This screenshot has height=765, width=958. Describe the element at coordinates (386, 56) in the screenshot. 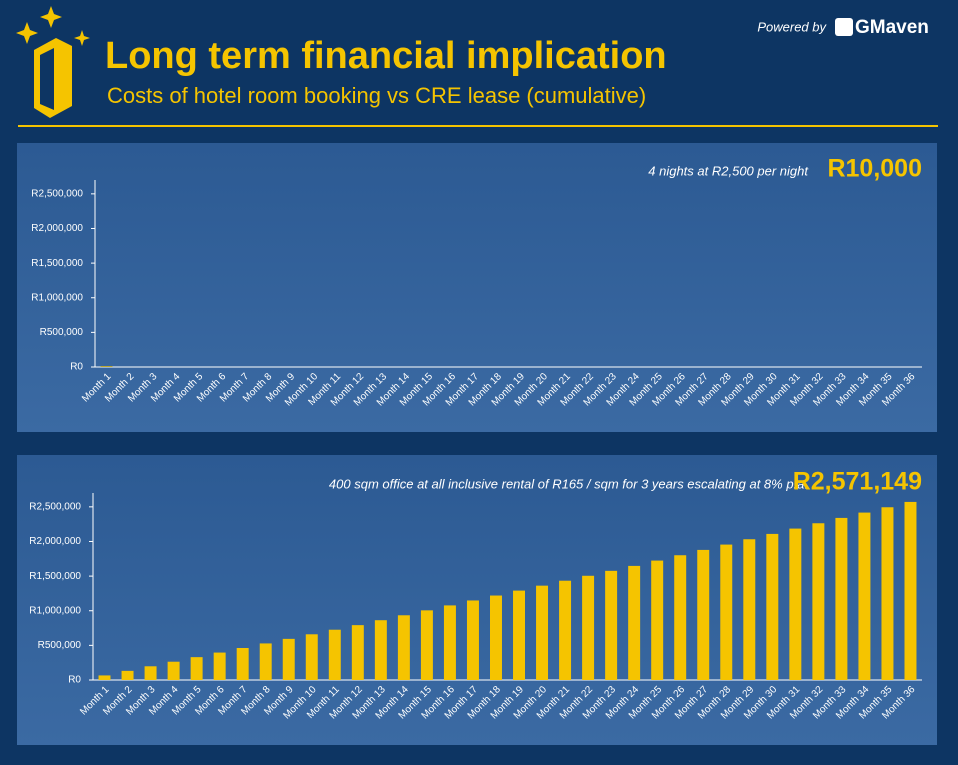

I see `title: Long term financial implication` at that location.